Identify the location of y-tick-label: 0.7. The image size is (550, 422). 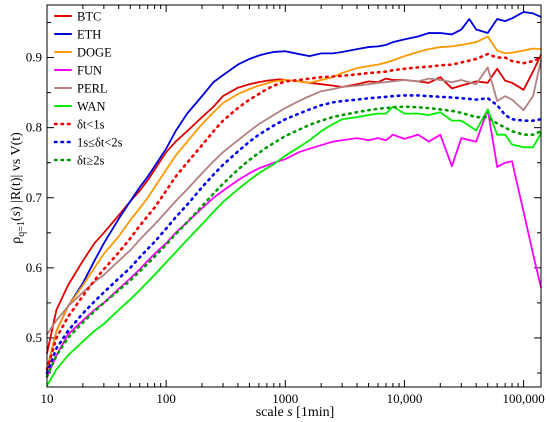
(34, 197).